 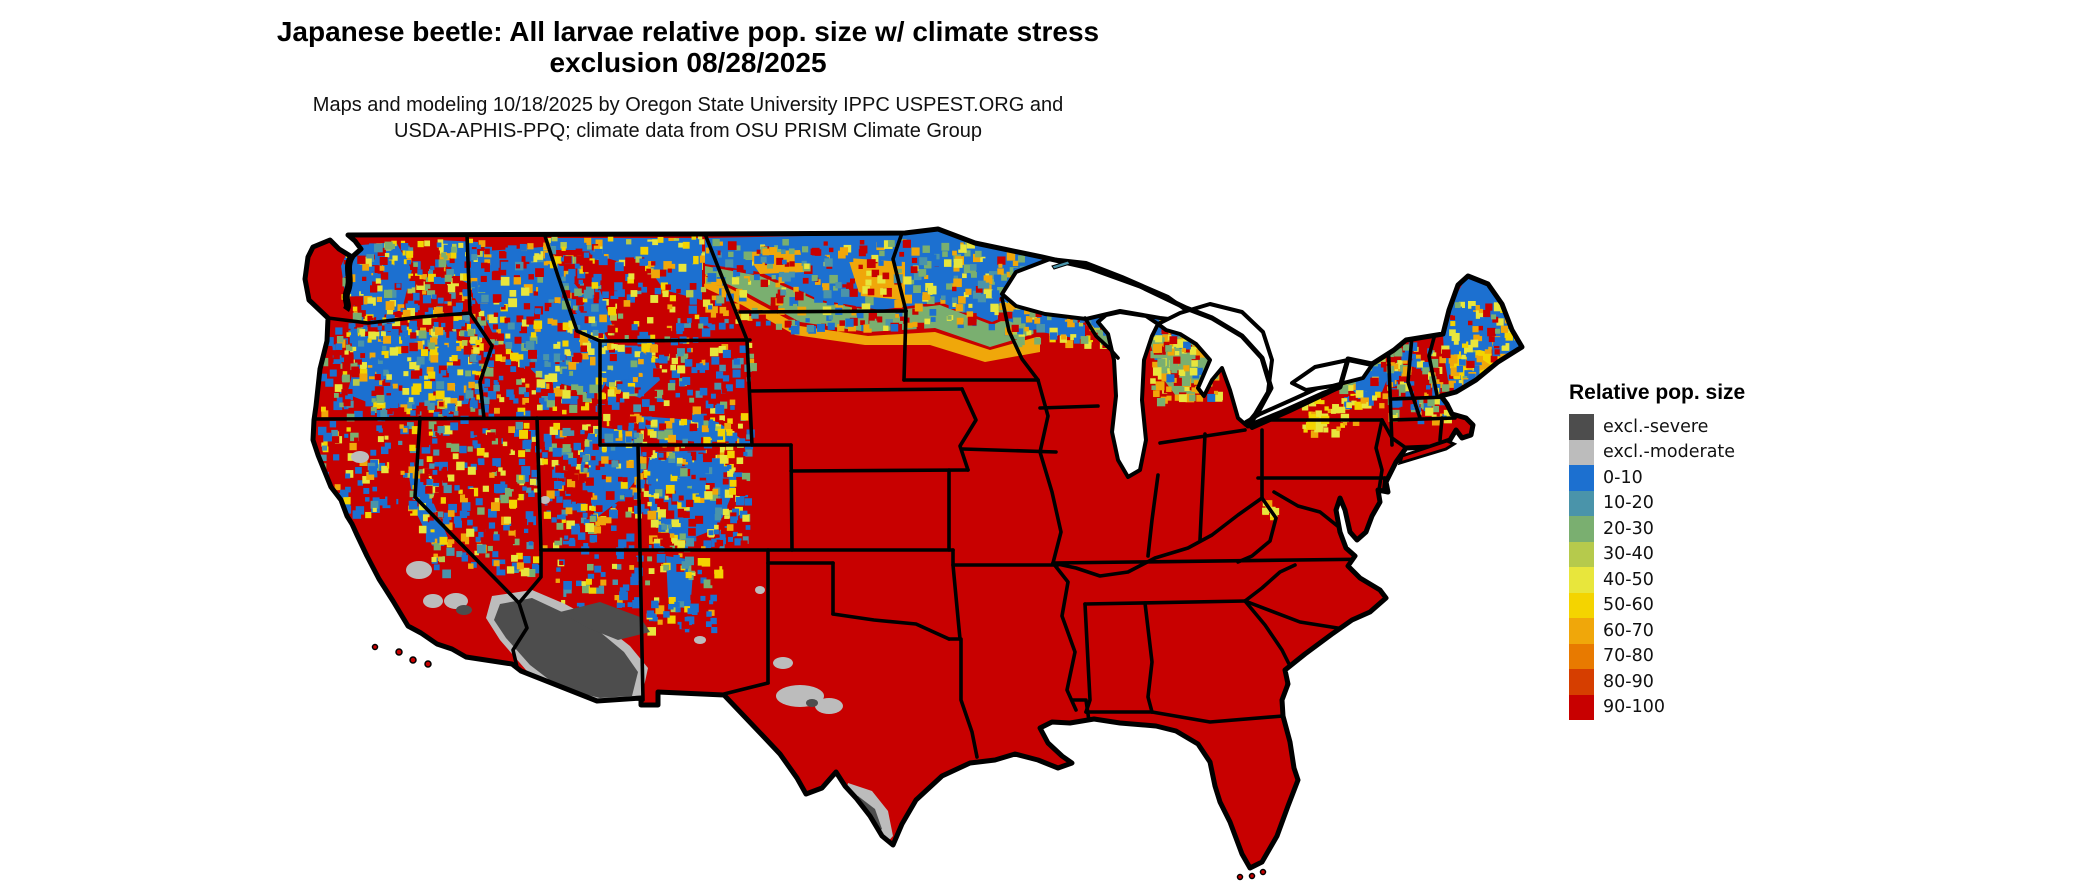 What do you see at coordinates (1749, 529) in the screenshot?
I see `legend-row: 20-30` at bounding box center [1749, 529].